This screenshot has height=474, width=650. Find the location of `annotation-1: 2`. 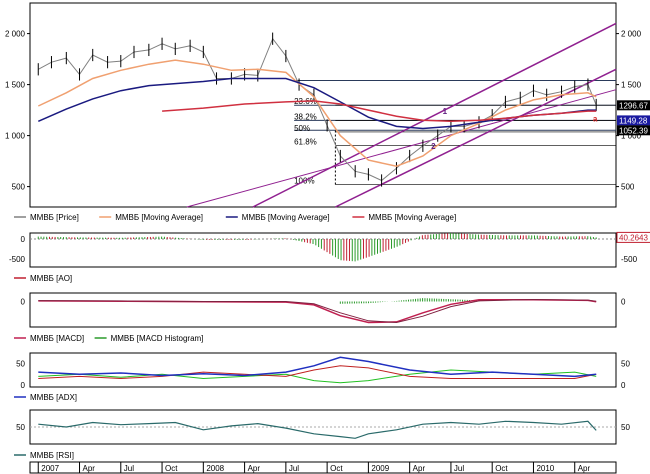

annotation-1: 2 is located at coordinates (433, 146).